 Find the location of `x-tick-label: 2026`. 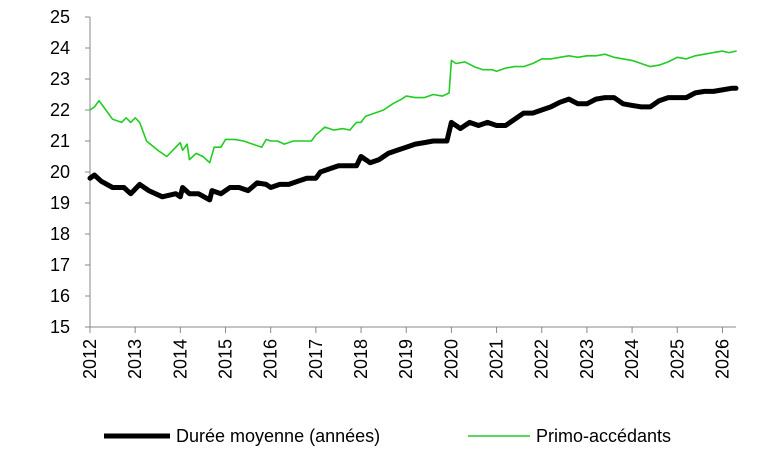

x-tick-label: 2026 is located at coordinates (722, 359).